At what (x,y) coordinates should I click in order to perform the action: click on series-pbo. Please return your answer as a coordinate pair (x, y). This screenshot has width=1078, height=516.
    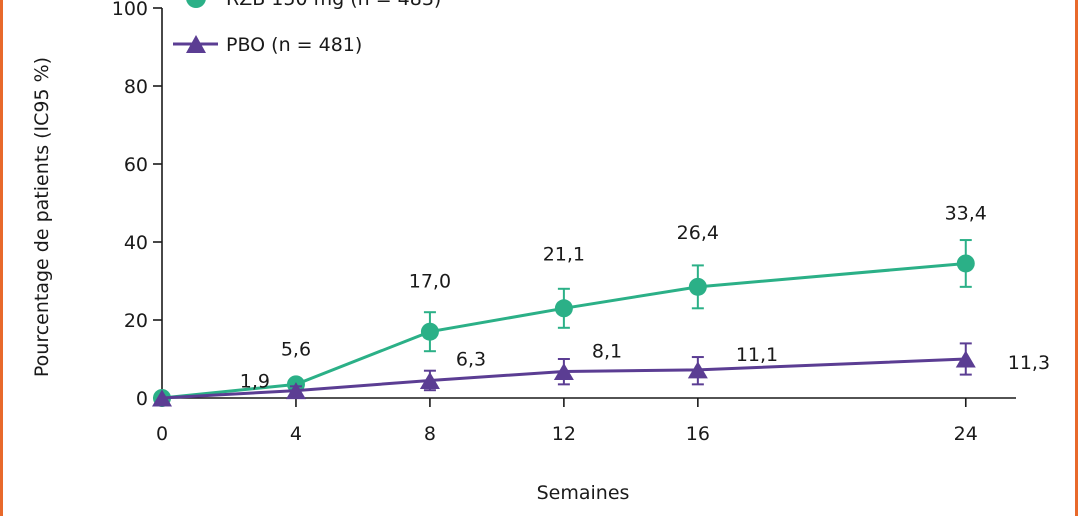
    Looking at the image, I should click on (564, 374).